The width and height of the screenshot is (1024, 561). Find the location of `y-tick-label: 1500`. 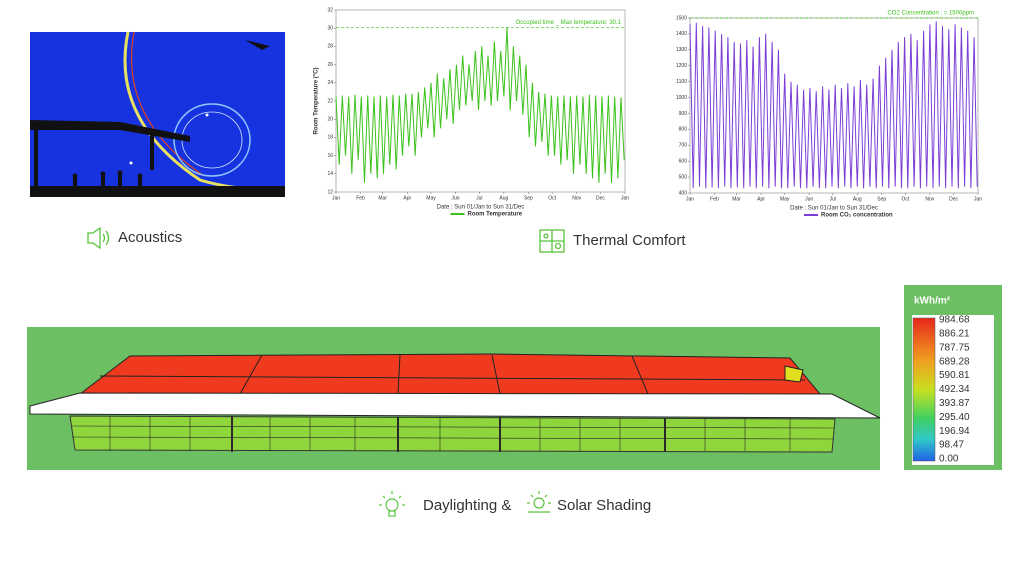

y-tick-label: 1500 is located at coordinates (681, 18).